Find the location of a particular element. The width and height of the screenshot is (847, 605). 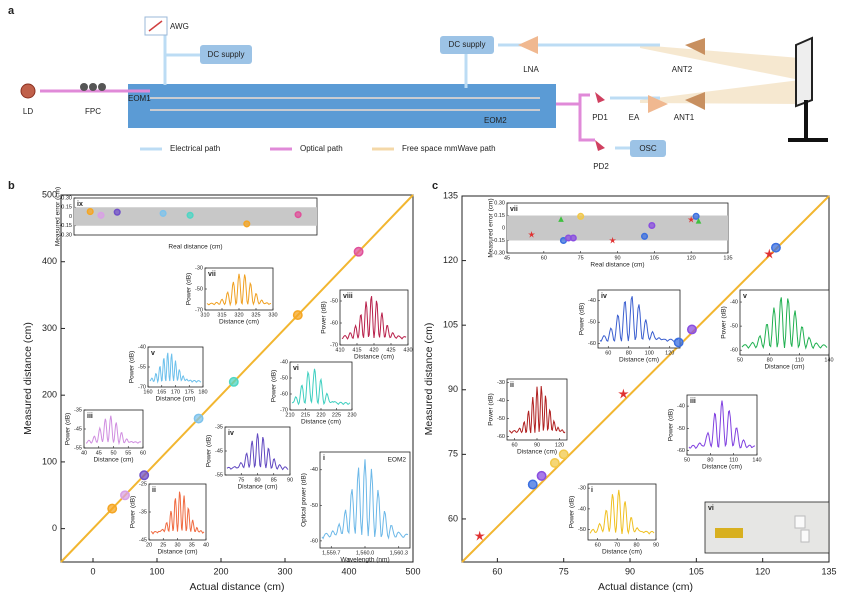

y-tick-label: 105 is located at coordinates (450, 325).